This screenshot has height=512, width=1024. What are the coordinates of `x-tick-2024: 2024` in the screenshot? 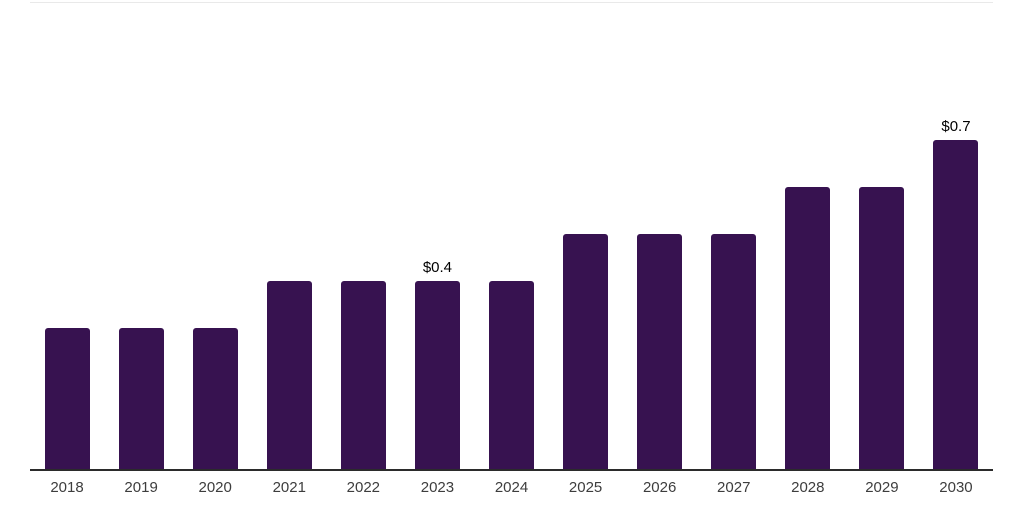 It's located at (511, 487).